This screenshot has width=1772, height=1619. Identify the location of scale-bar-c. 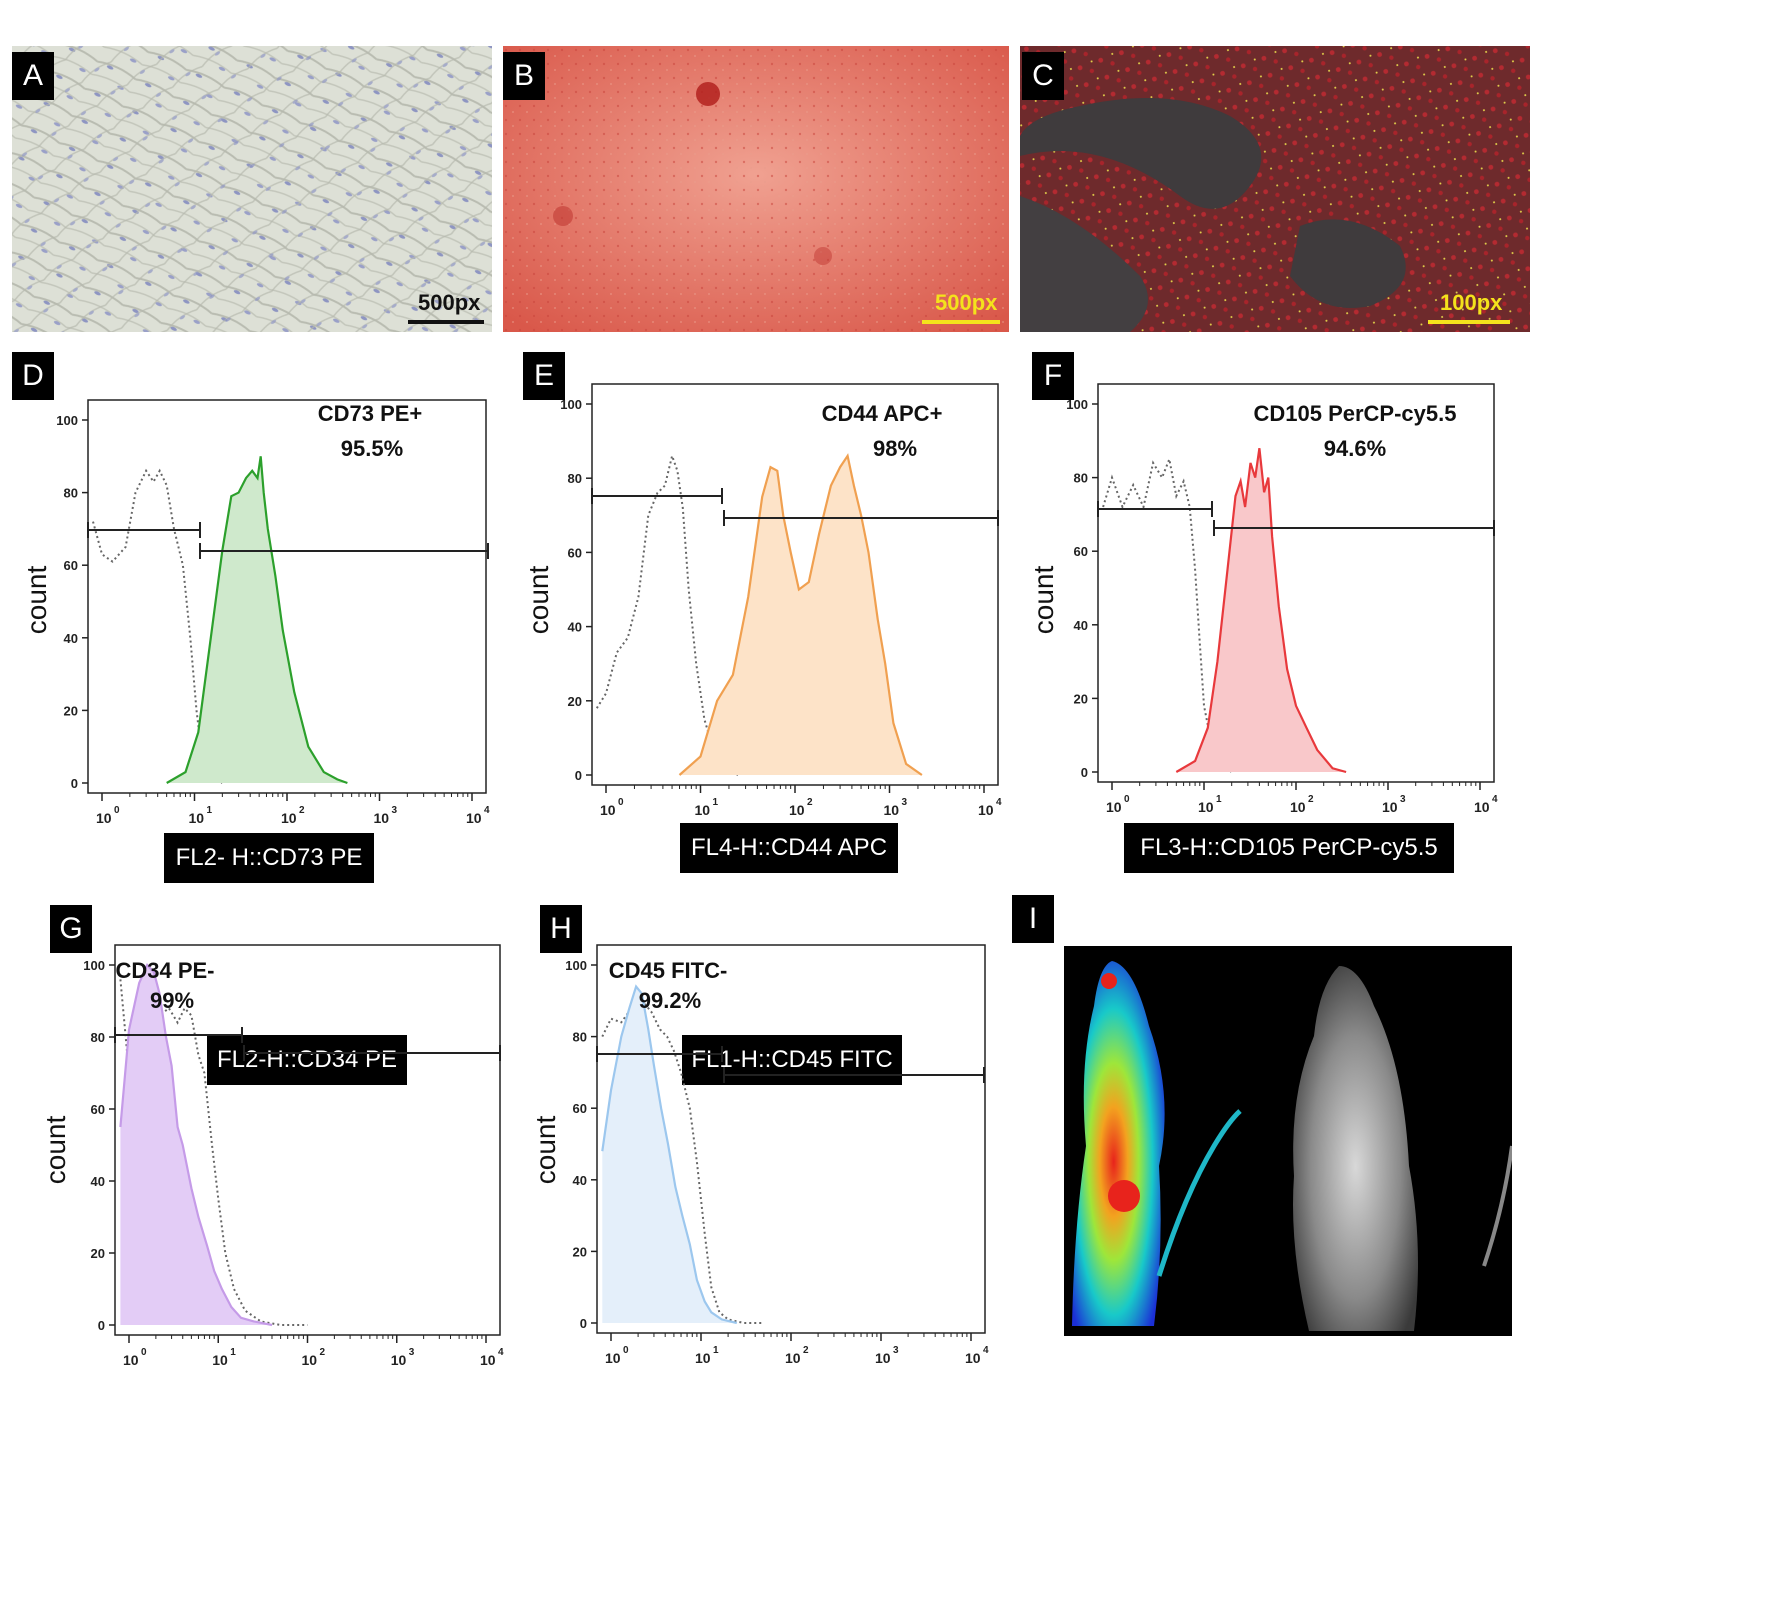
(1469, 322).